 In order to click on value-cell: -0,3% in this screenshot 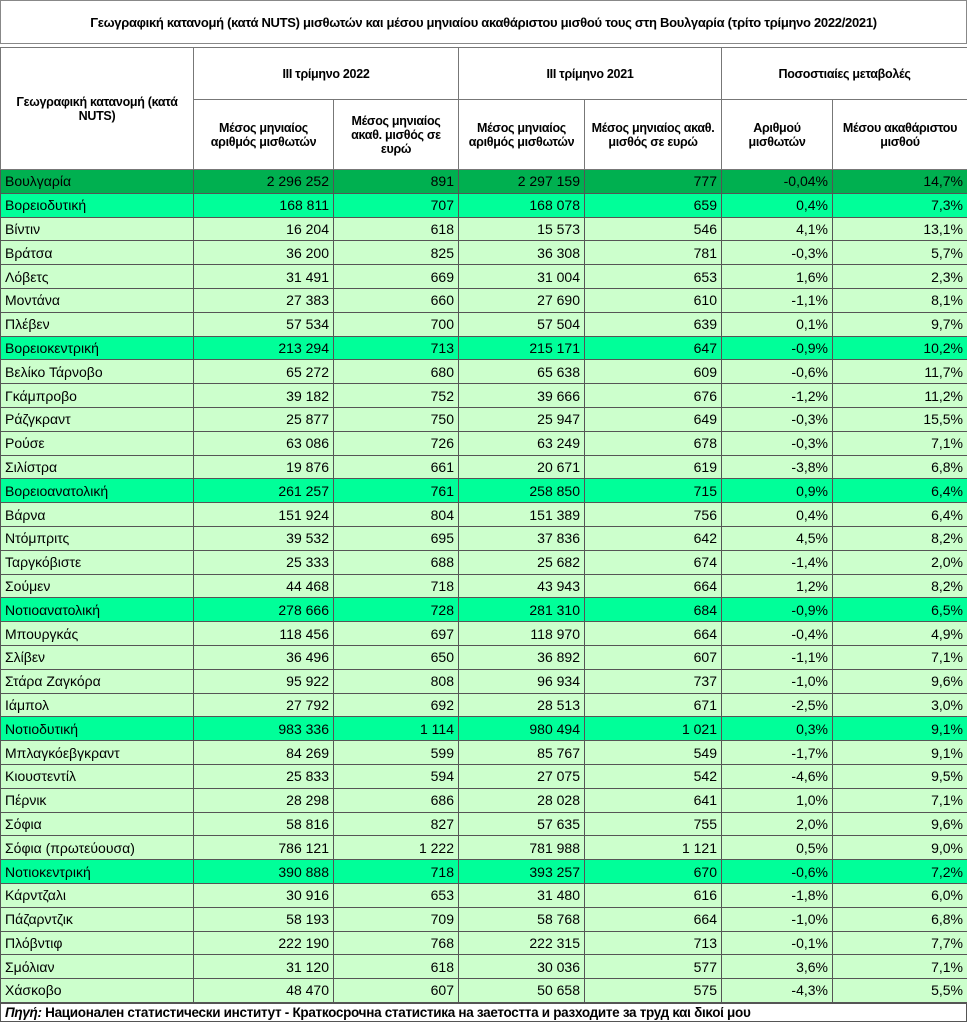, I will do `click(777, 443)`.